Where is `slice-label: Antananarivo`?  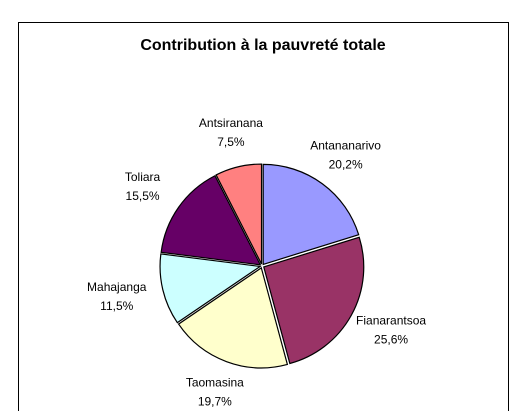
slice-label: Antananarivo is located at coordinates (345, 146).